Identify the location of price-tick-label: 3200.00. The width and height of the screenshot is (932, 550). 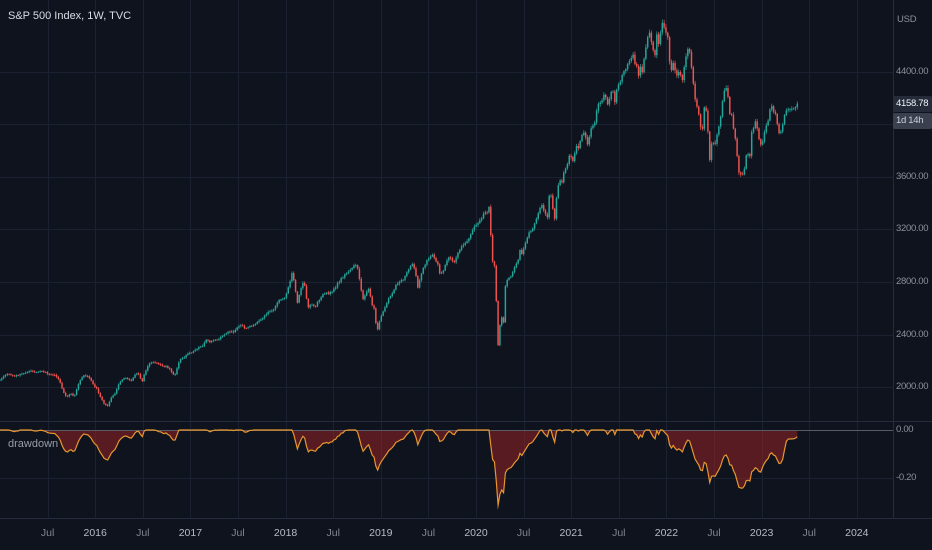
(912, 229).